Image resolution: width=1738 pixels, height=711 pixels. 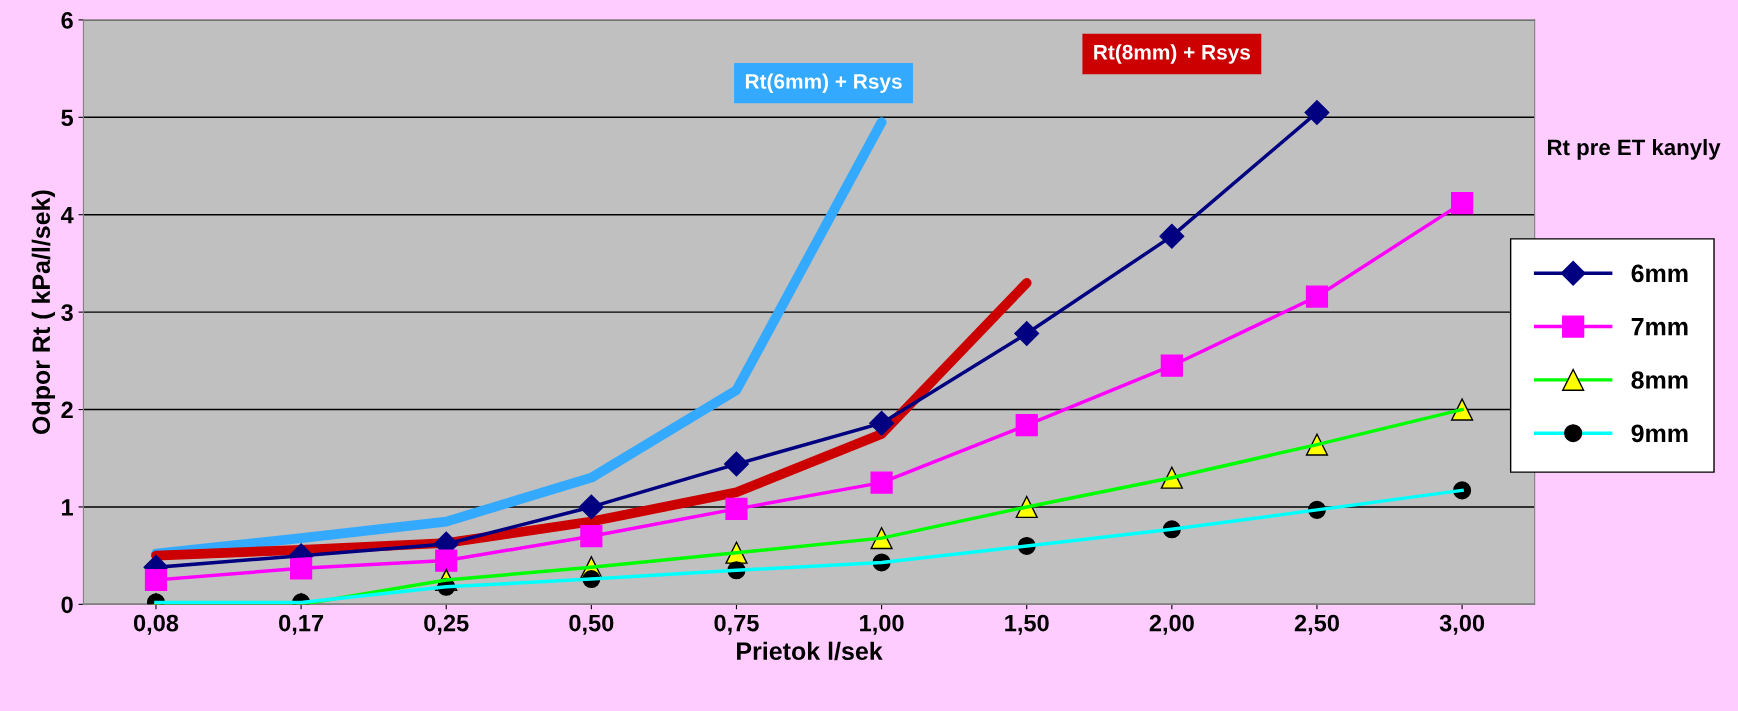 I want to click on text: Rt(8mm) + Rsys, so click(x=1172, y=54).